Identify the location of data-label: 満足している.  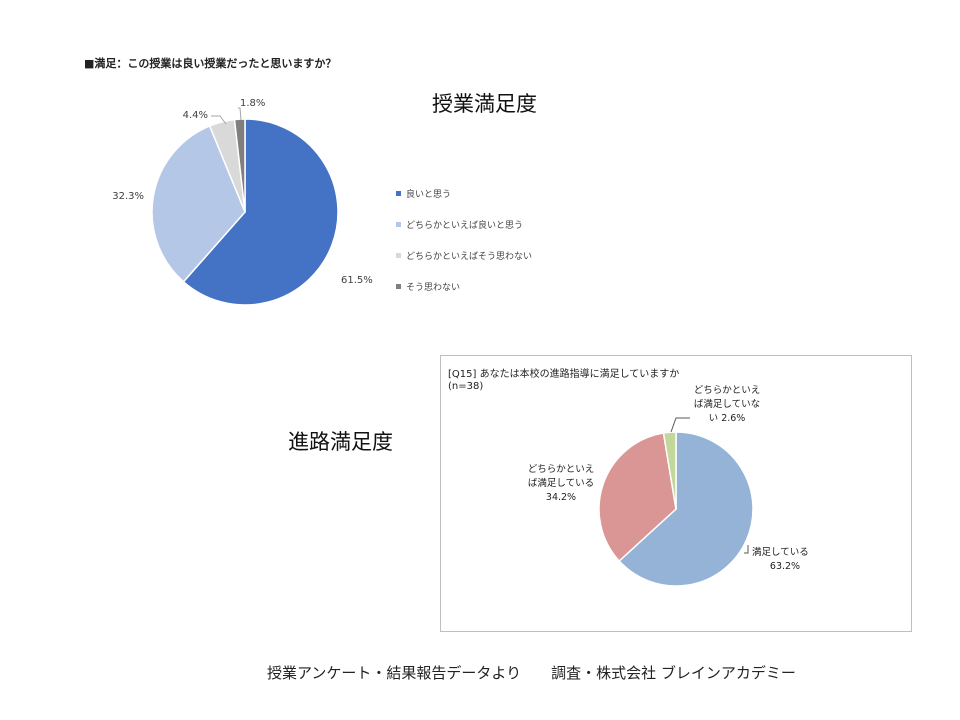
(780, 552).